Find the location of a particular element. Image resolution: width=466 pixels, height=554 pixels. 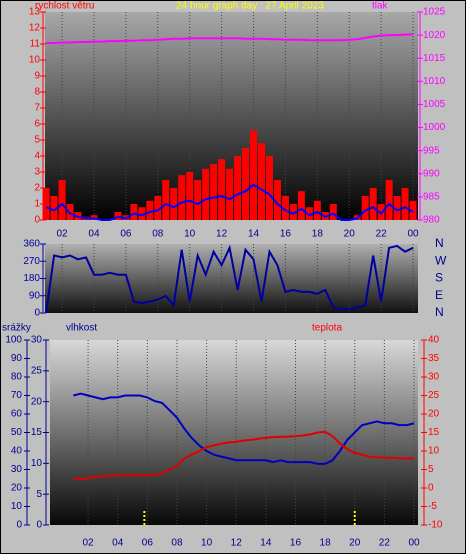

y-tick-label: 70 is located at coordinates (17, 395).